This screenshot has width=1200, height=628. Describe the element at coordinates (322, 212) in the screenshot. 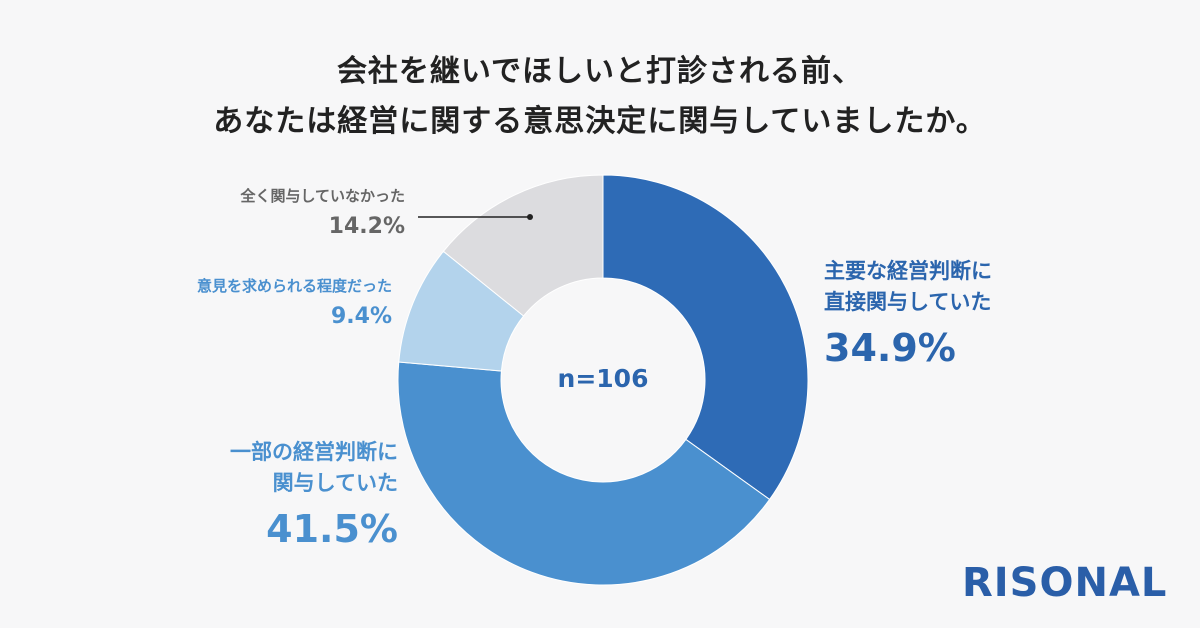

I see `slice-label-none: 全く関与していなかった 14.2%` at that location.